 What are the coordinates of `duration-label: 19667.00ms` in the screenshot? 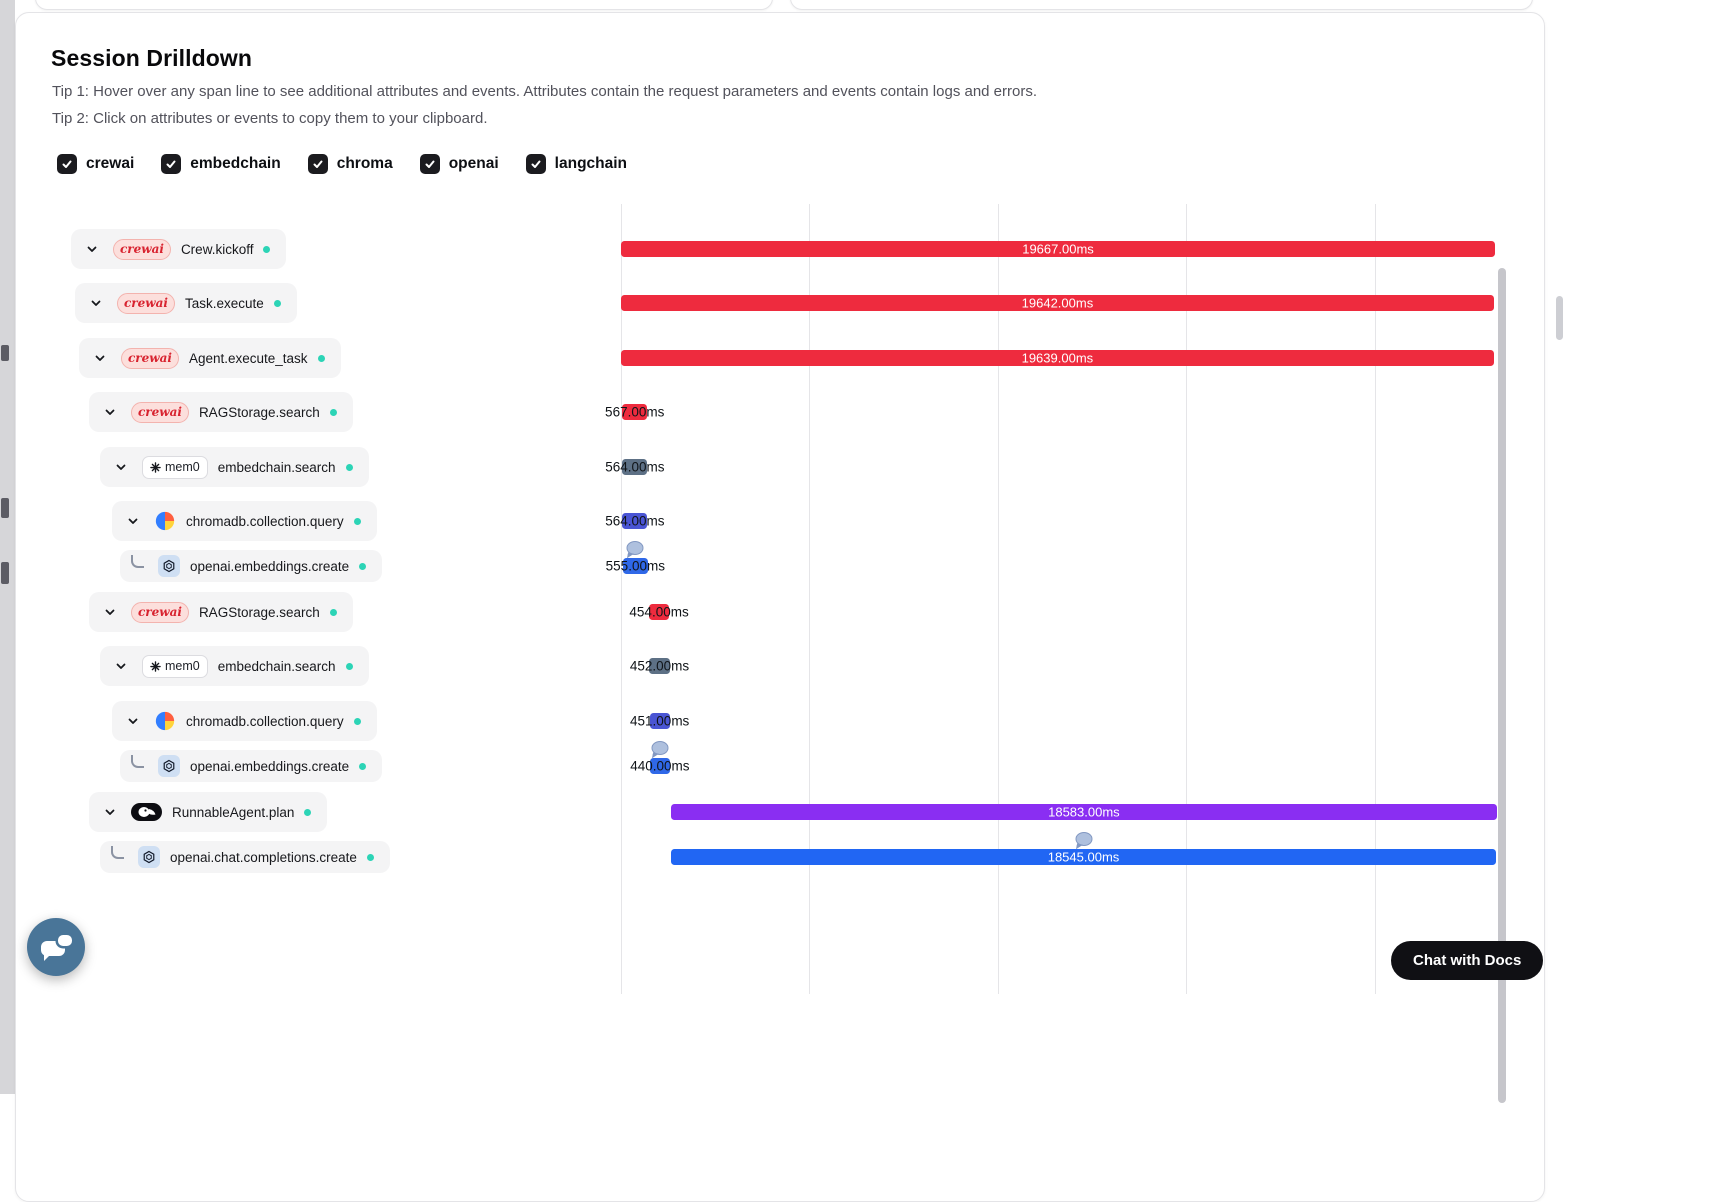 It's located at (1058, 249).